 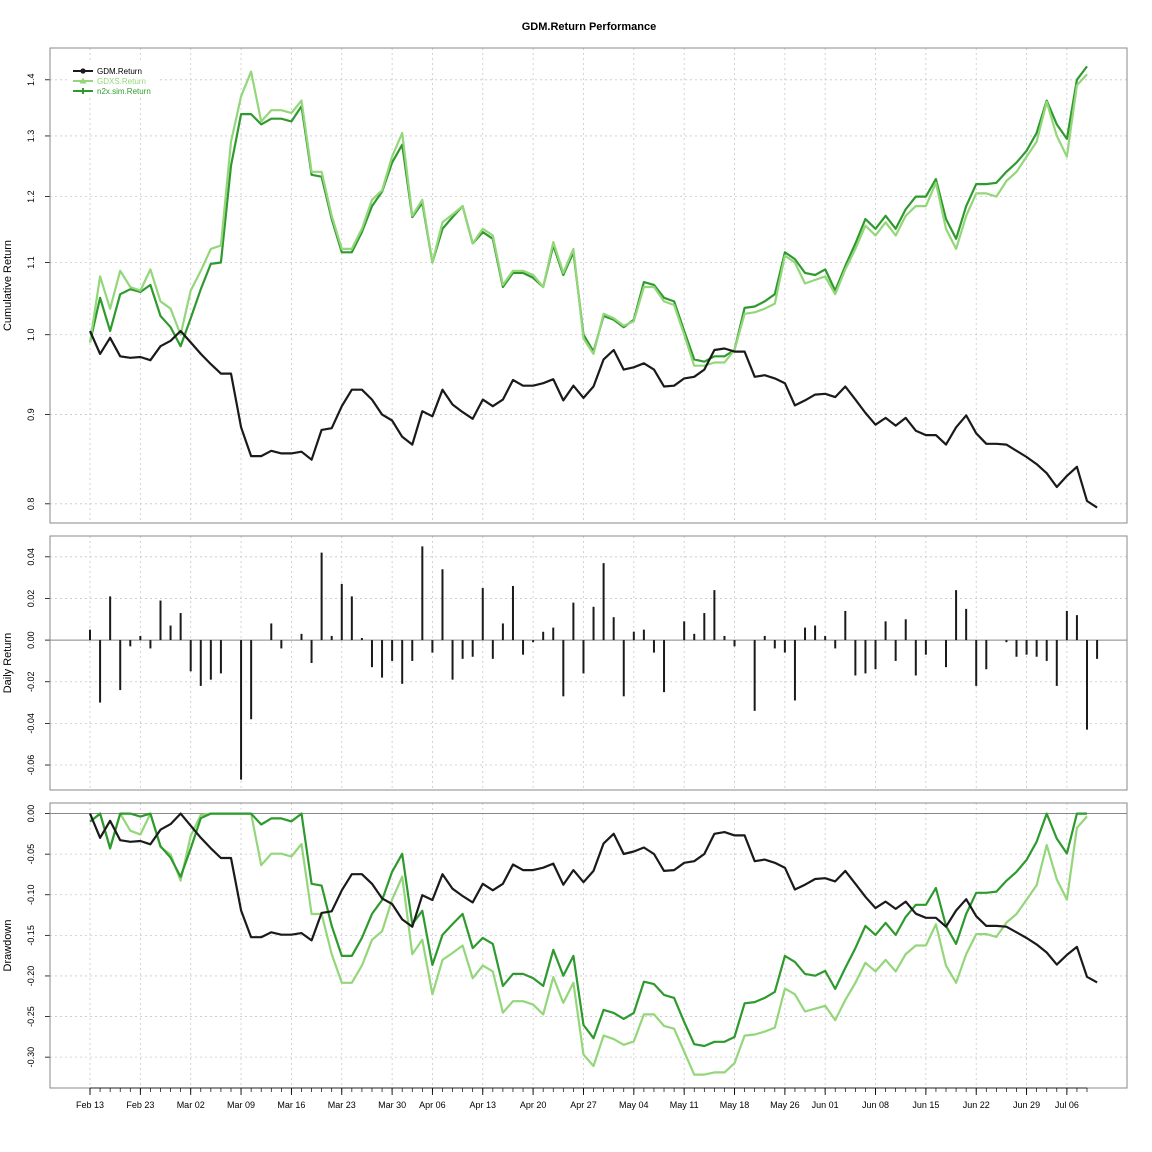 I want to click on y-tick-label: -0.06, so click(x=31, y=765).